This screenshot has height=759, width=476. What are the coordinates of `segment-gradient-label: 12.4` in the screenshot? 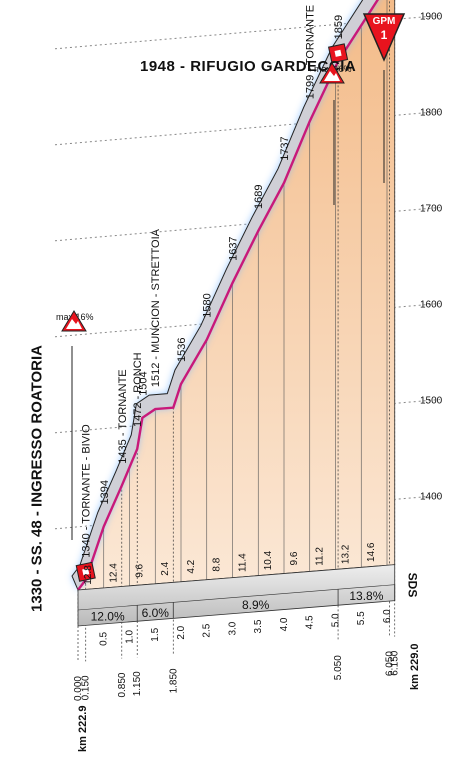 It's located at (114, 573).